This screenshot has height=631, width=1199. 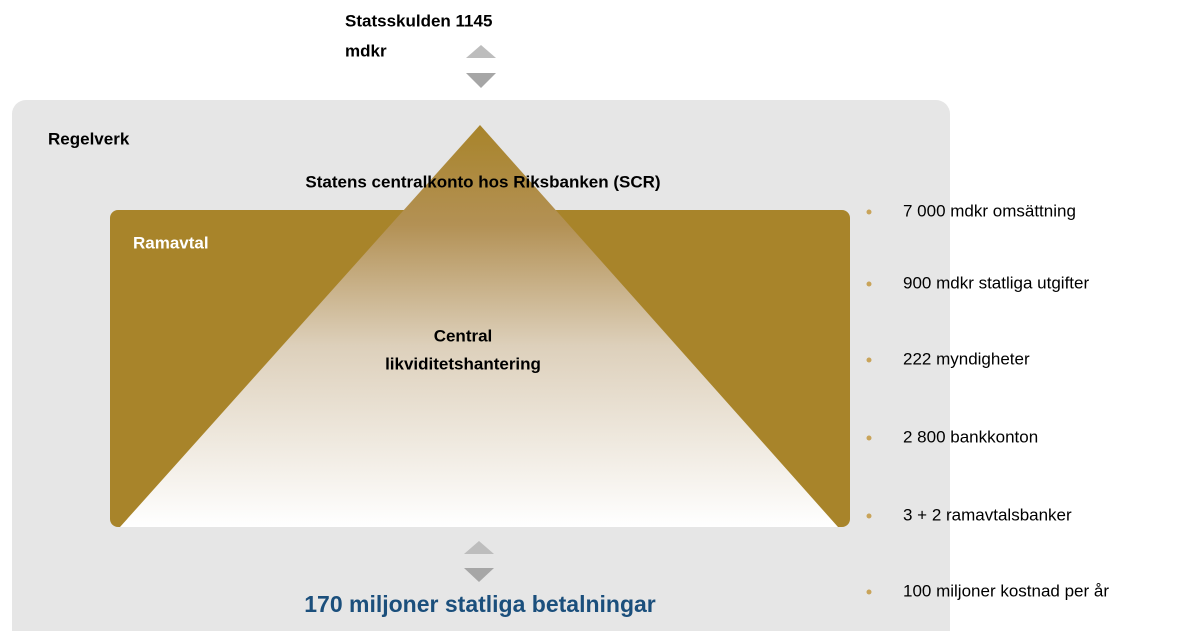 I want to click on pyramid-label: Central, so click(x=463, y=335).